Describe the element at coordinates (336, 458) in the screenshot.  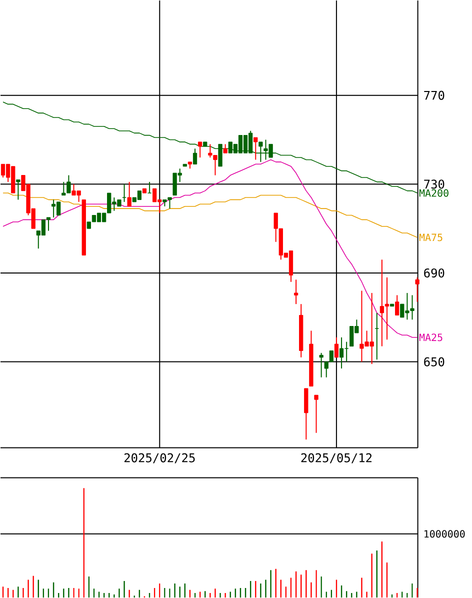
I see `x-tick-label: 2025/05/12` at that location.